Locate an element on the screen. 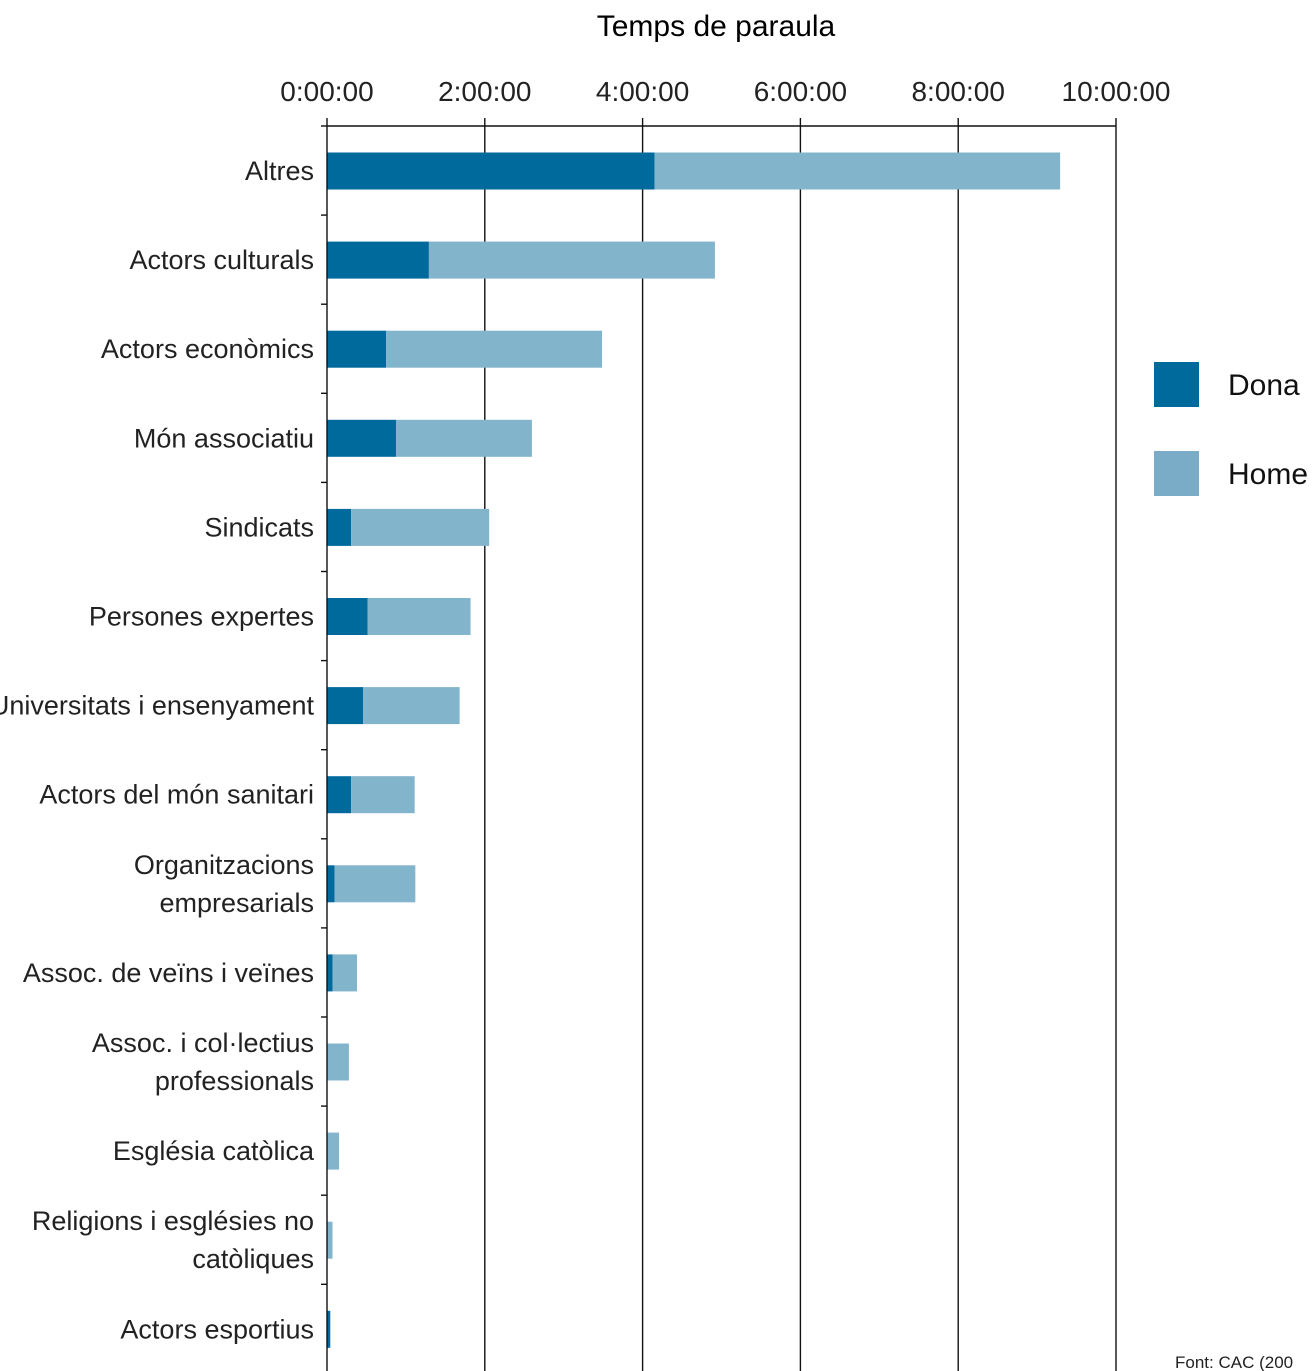 The image size is (1315, 1371). x-tick-label-2: 4:00:00 is located at coordinates (642, 91).